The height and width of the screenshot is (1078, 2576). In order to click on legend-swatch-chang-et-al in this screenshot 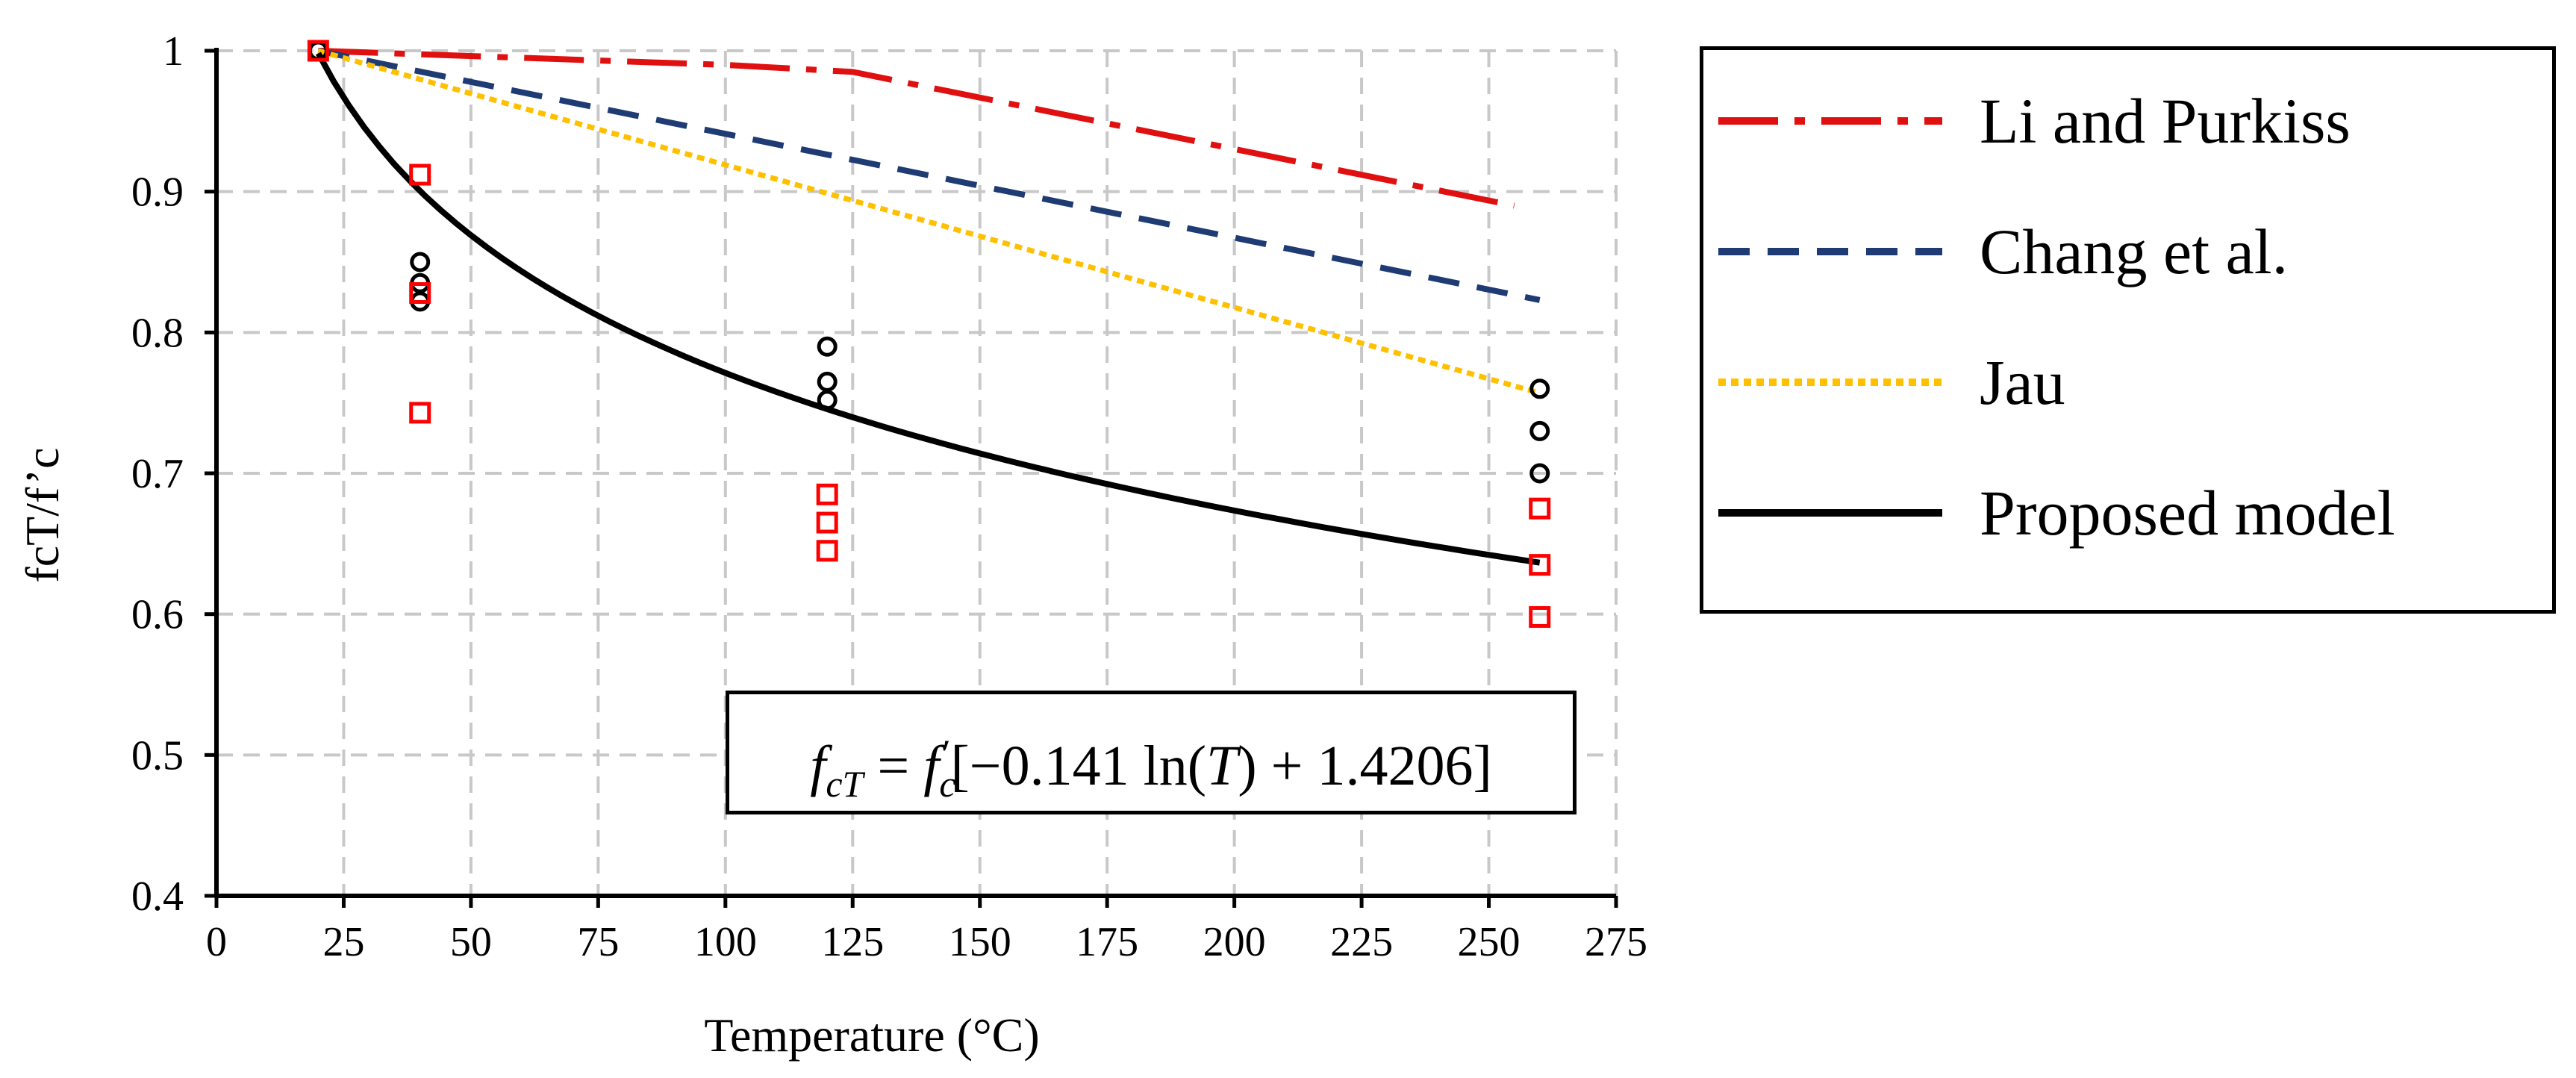, I will do `click(1830, 252)`.